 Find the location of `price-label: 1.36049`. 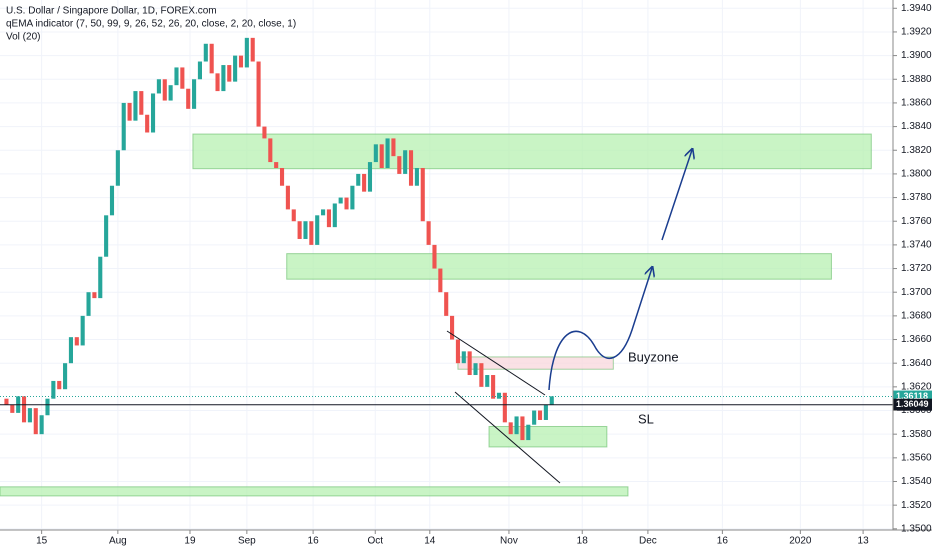

price-label: 1.36049 is located at coordinates (912, 404).